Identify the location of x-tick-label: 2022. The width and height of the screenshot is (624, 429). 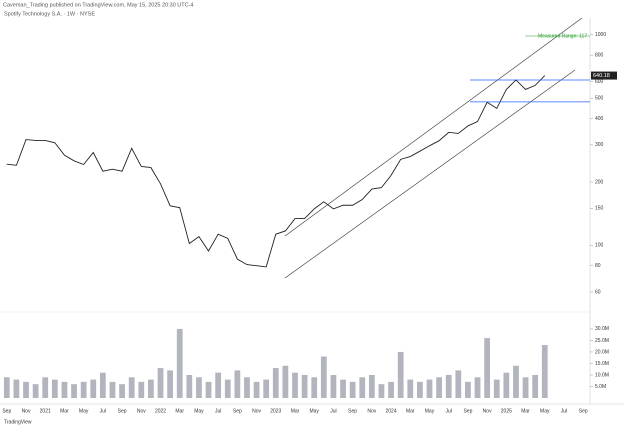
(160, 411).